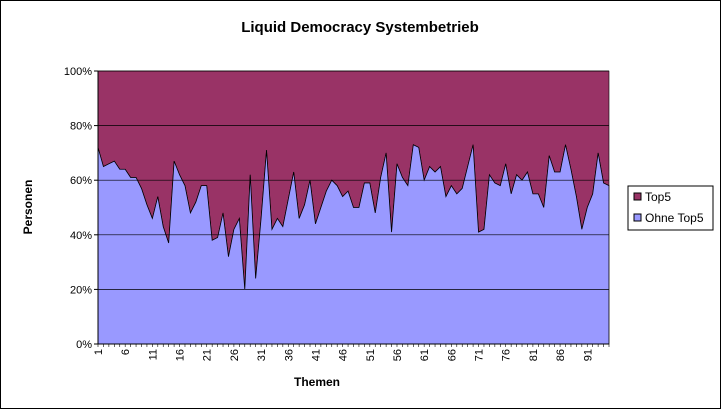 This screenshot has height=409, width=721. I want to click on x-tick-label: 71, so click(480, 355).